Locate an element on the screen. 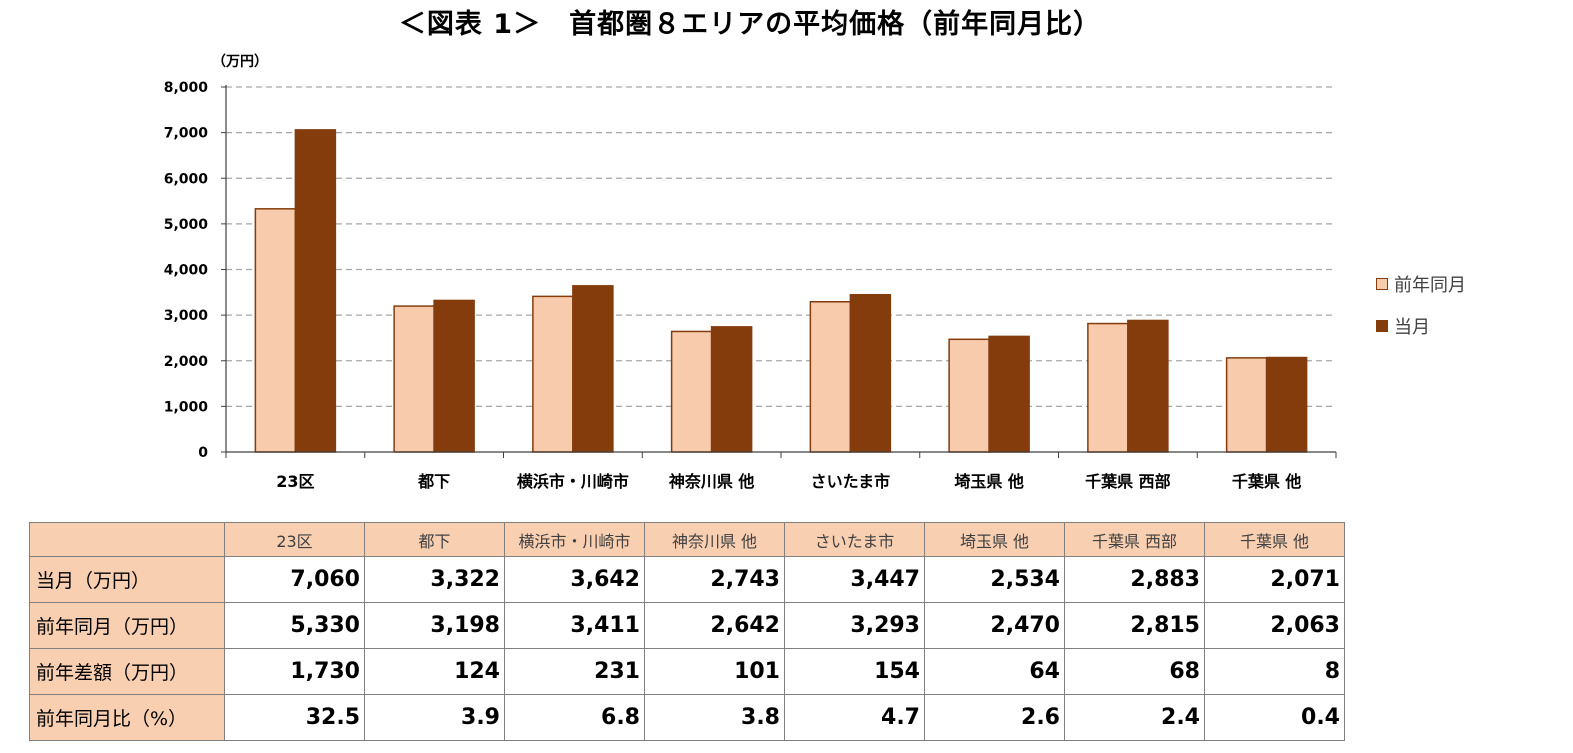 This screenshot has height=753, width=1573. y-unit-label: （万円） is located at coordinates (240, 62).